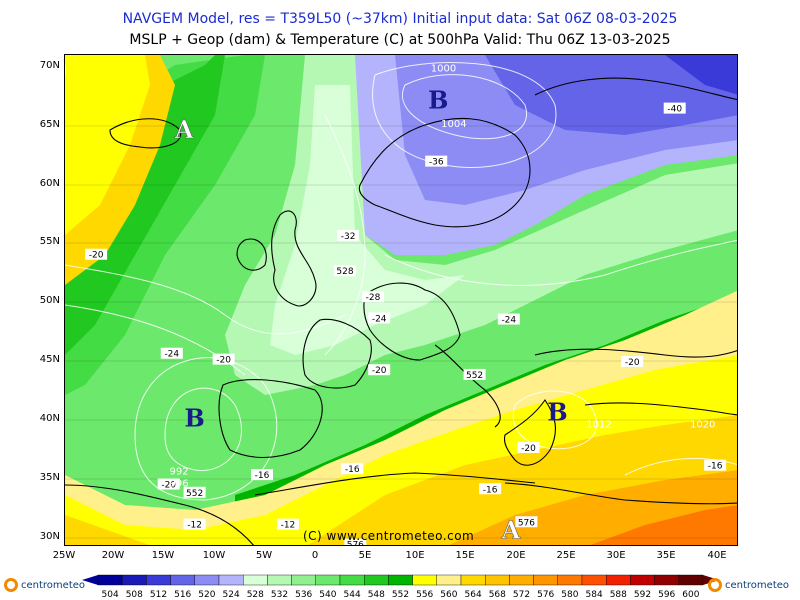 The height and width of the screenshot is (600, 800). What do you see at coordinates (757, 585) in the screenshot?
I see `logo-right-text: centrometeo` at bounding box center [757, 585].